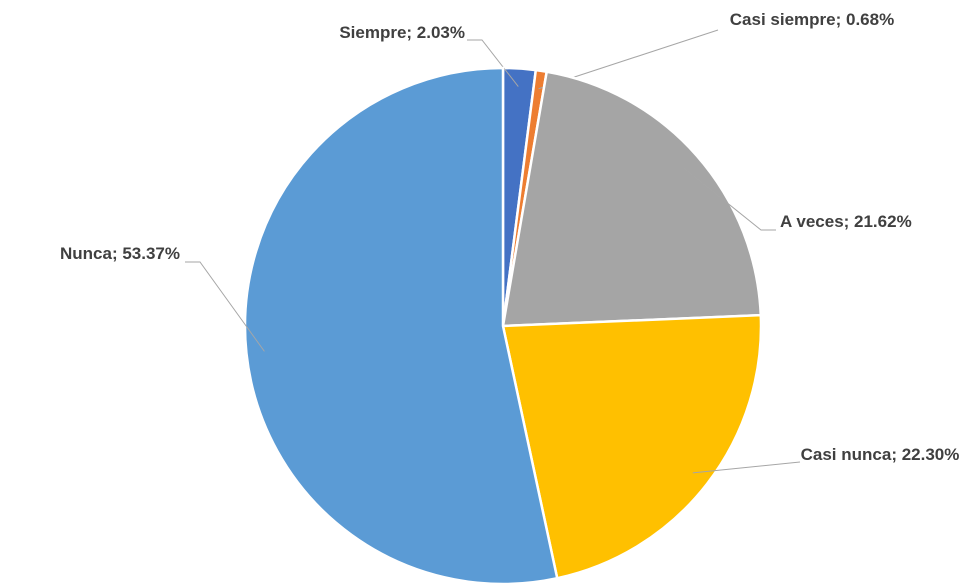 Image resolution: width=971 pixels, height=584 pixels. I want to click on data-label: Casi nunca; 22.30%, so click(880, 454).